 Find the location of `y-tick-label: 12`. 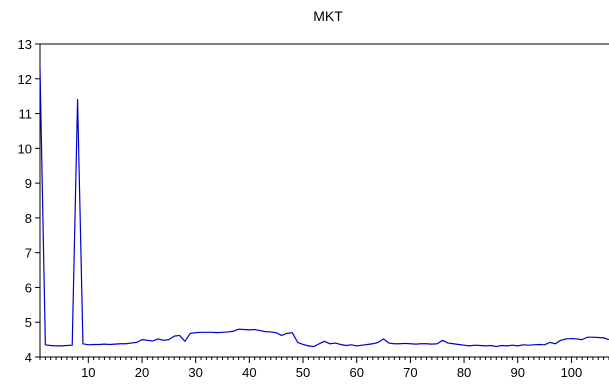

y-tick-label: 12 is located at coordinates (25, 79).